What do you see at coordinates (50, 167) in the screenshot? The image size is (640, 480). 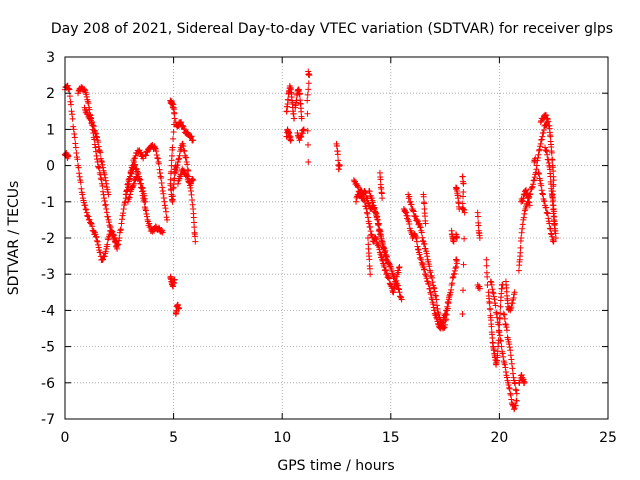 I see `y-tick-label: 0` at bounding box center [50, 167].